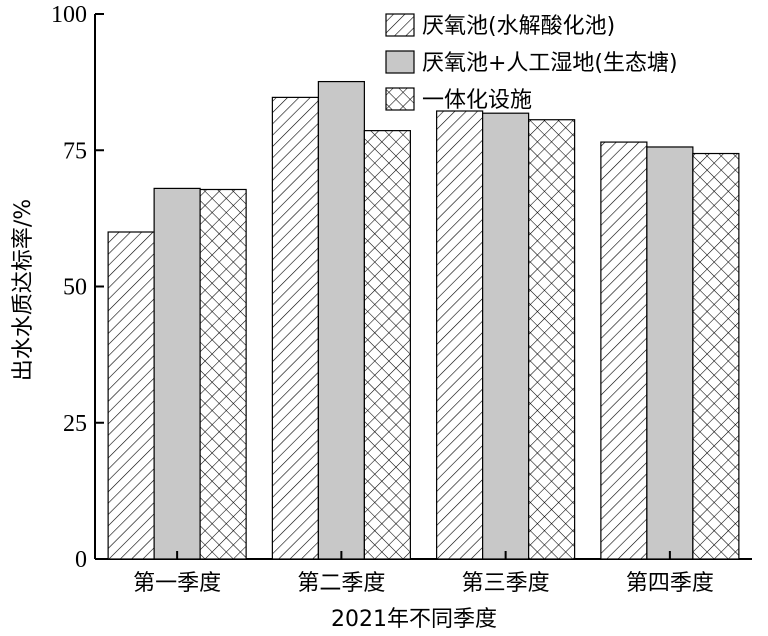 This screenshot has width=768, height=636. Describe the element at coordinates (23, 290) in the screenshot. I see `y-axis-title: 出水水质达标率/%` at that location.